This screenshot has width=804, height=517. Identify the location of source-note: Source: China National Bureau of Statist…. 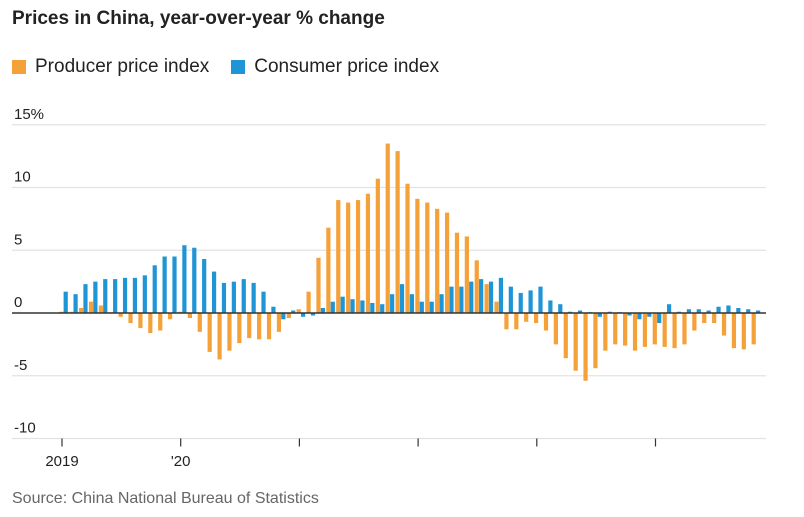
(165, 498).